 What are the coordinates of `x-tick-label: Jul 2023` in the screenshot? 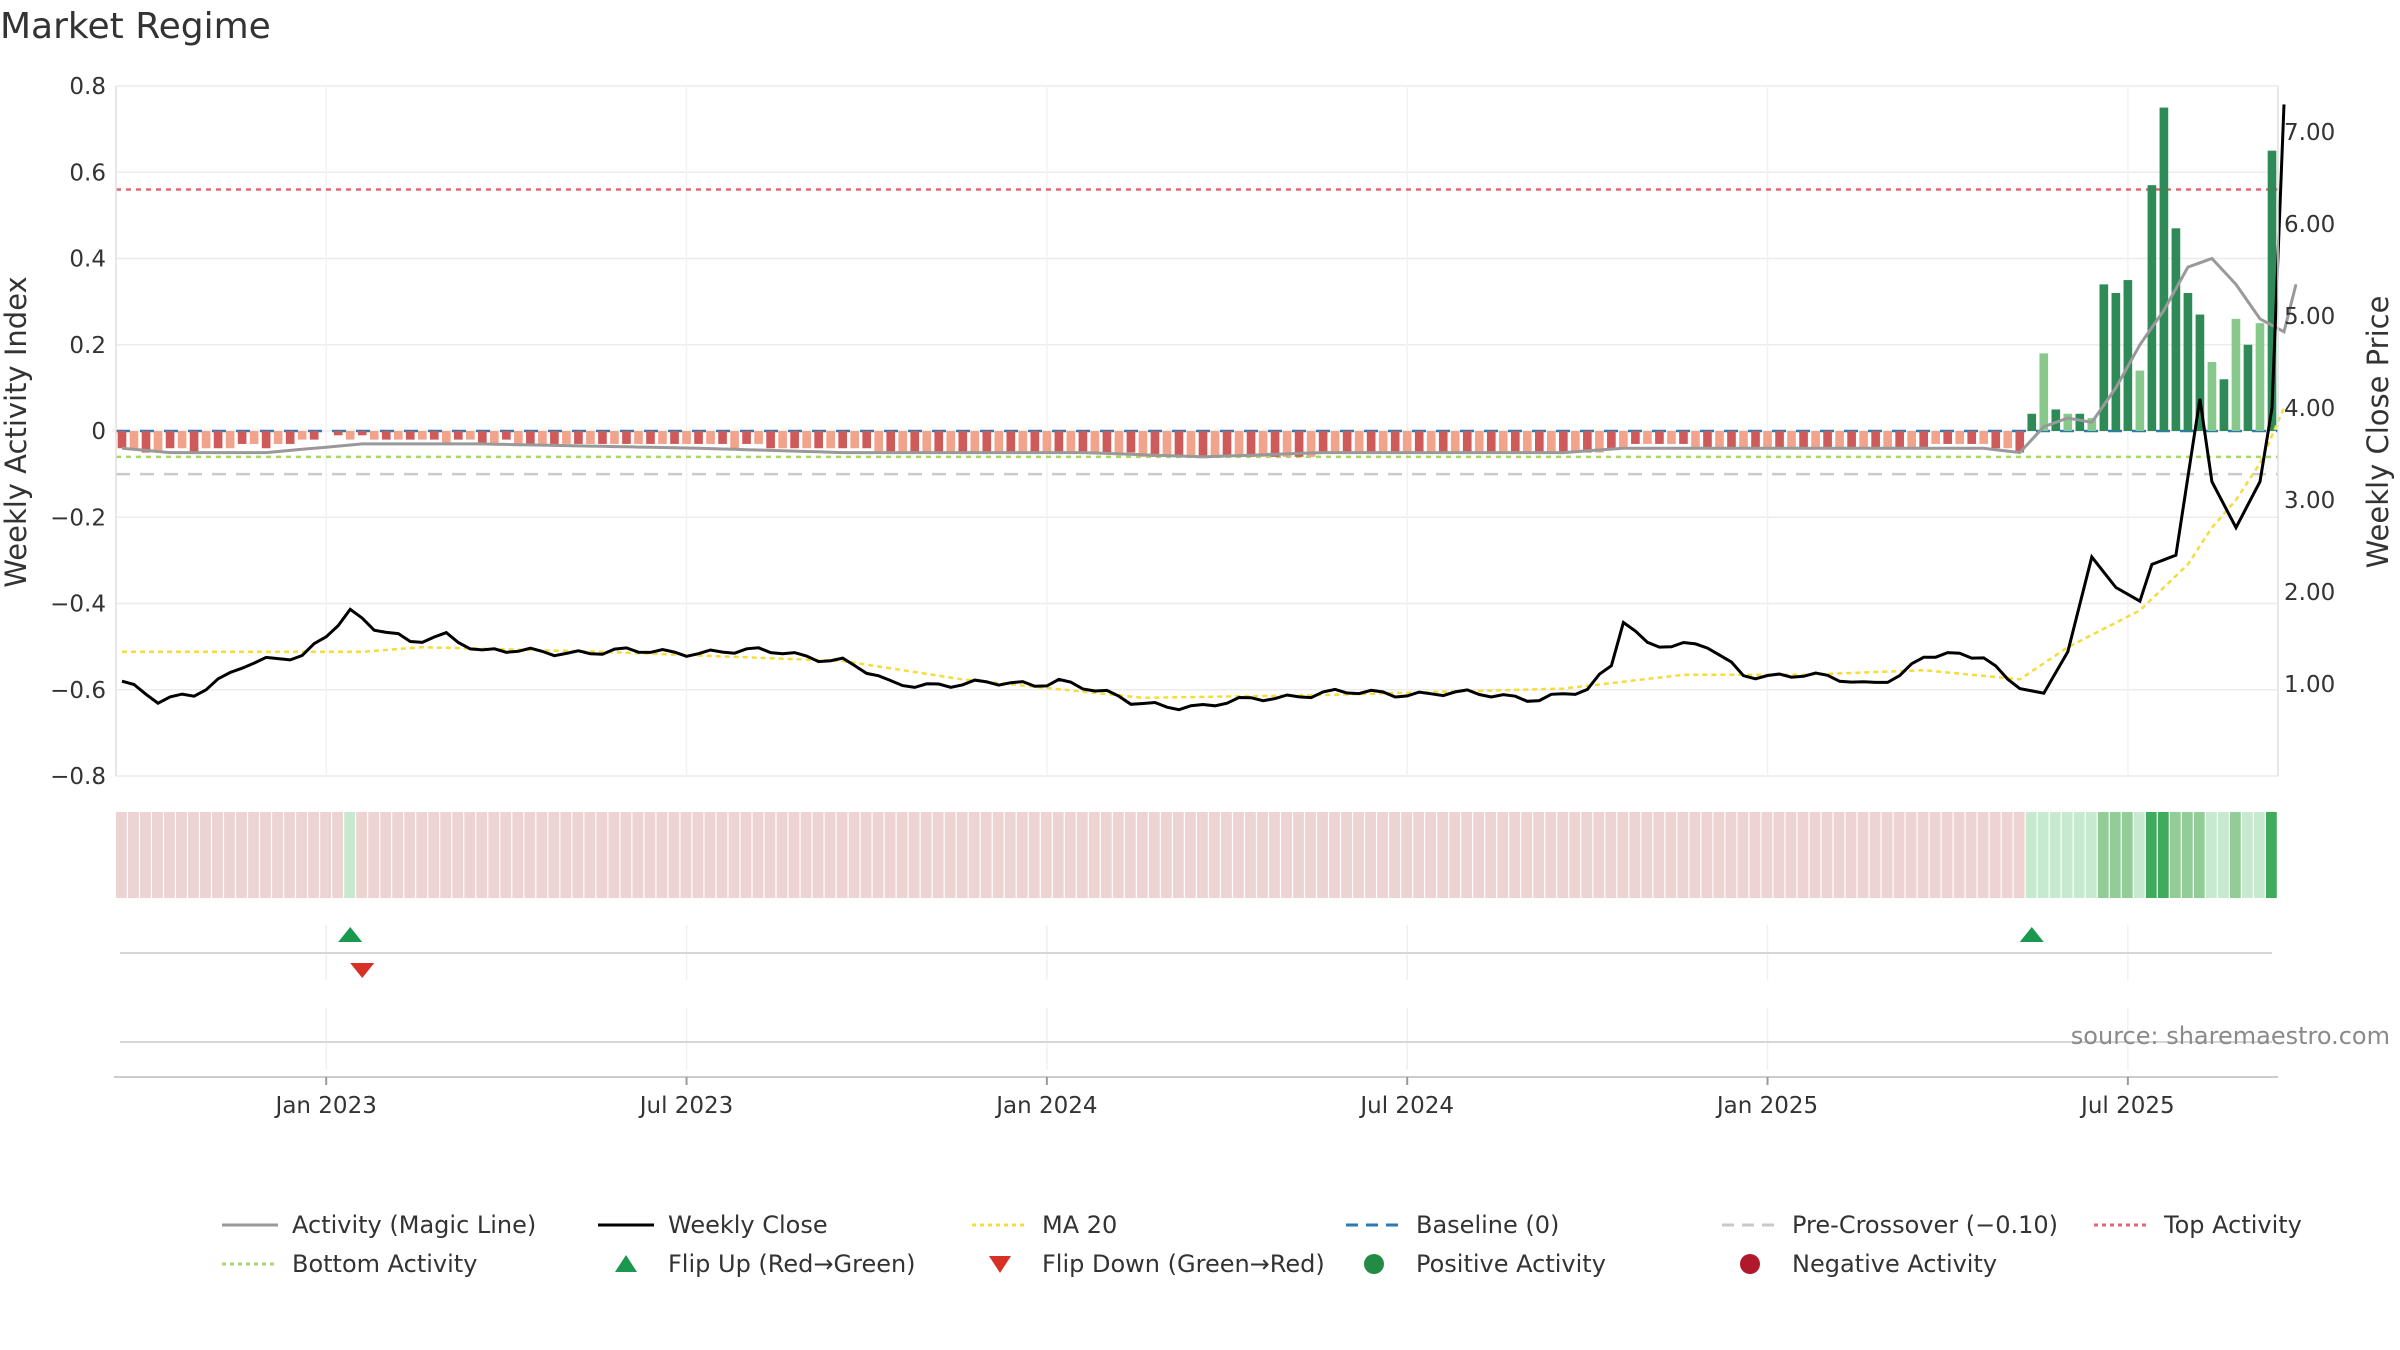 It's located at (686, 1106).